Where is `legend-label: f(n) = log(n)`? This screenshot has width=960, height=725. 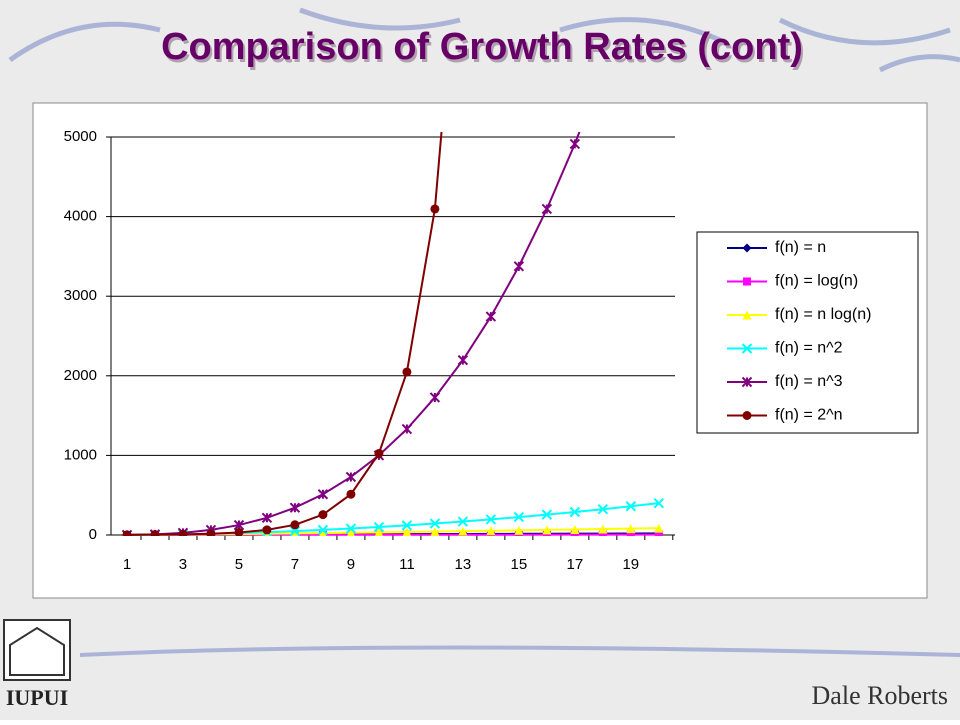
legend-label: f(n) = log(n) is located at coordinates (816, 281).